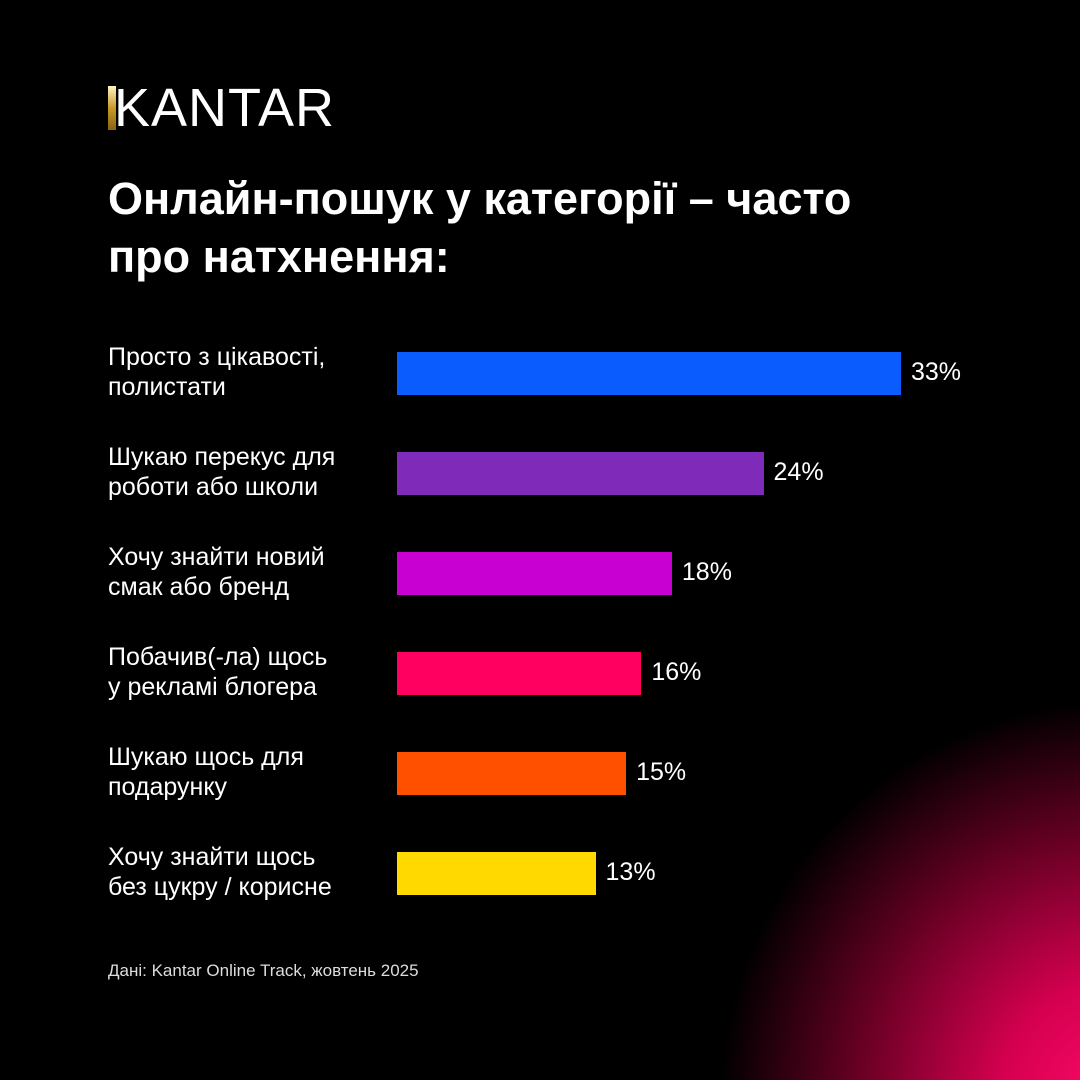 This screenshot has height=1080, width=1080. I want to click on category-label-line: Хочу знайти щось, so click(212, 857).